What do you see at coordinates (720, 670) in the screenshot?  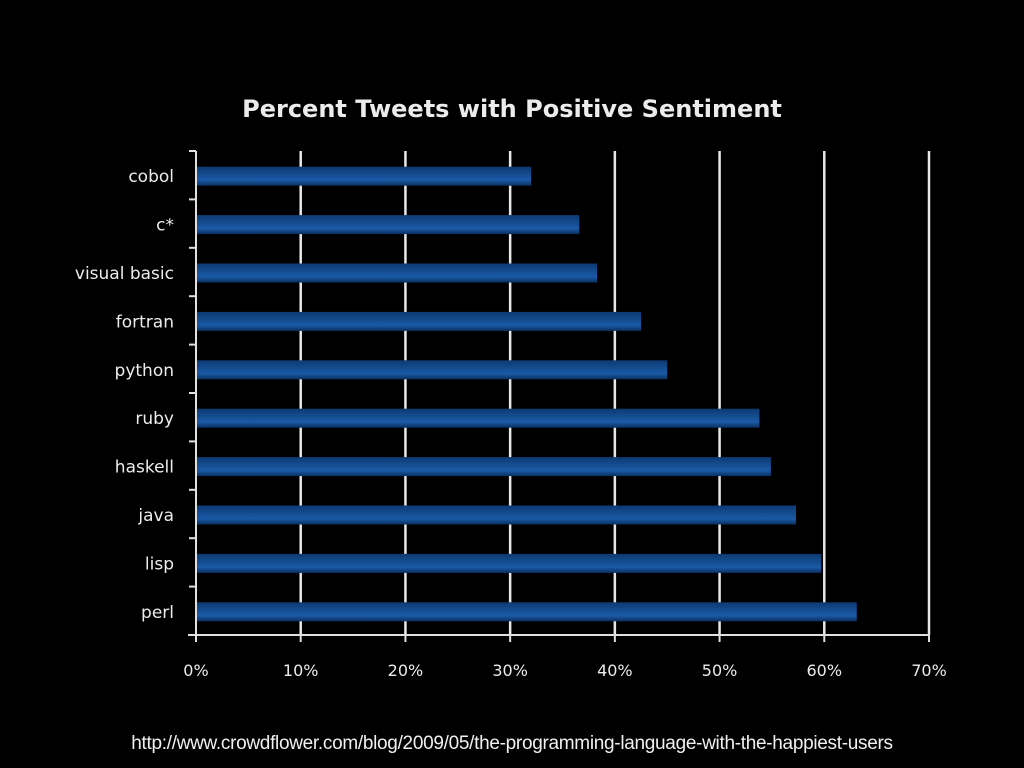 I see `x-tick-label: 50%` at bounding box center [720, 670].